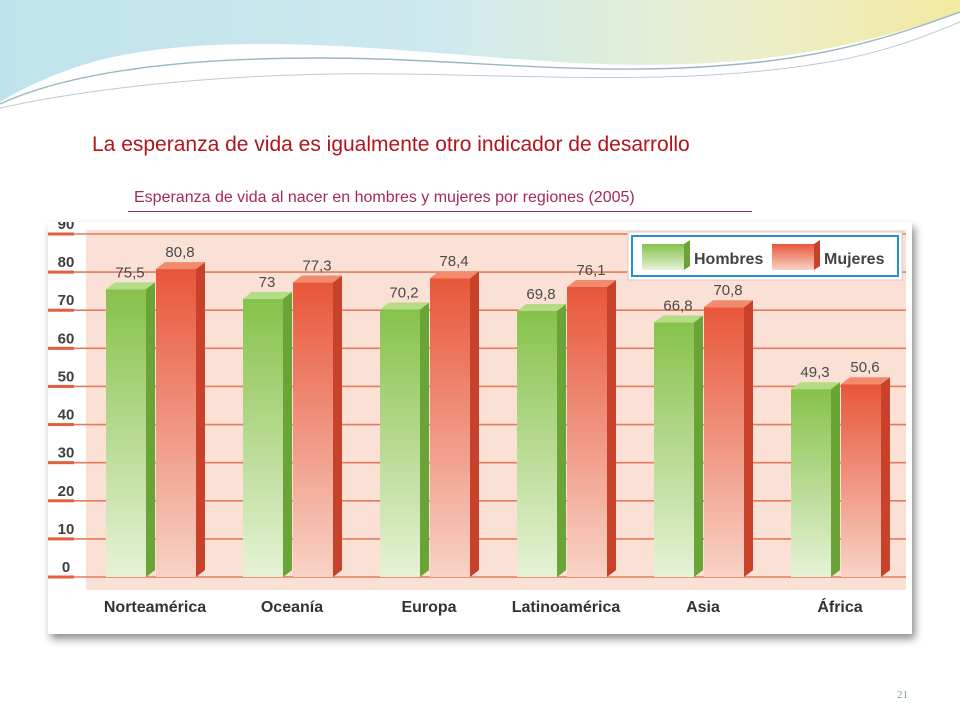  Describe the element at coordinates (66, 491) in the screenshot. I see `y-tick-label: 20` at that location.